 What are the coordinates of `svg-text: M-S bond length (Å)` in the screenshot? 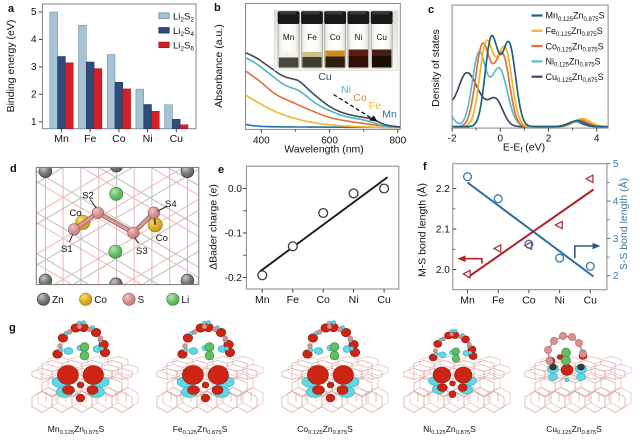 It's located at (422, 230).